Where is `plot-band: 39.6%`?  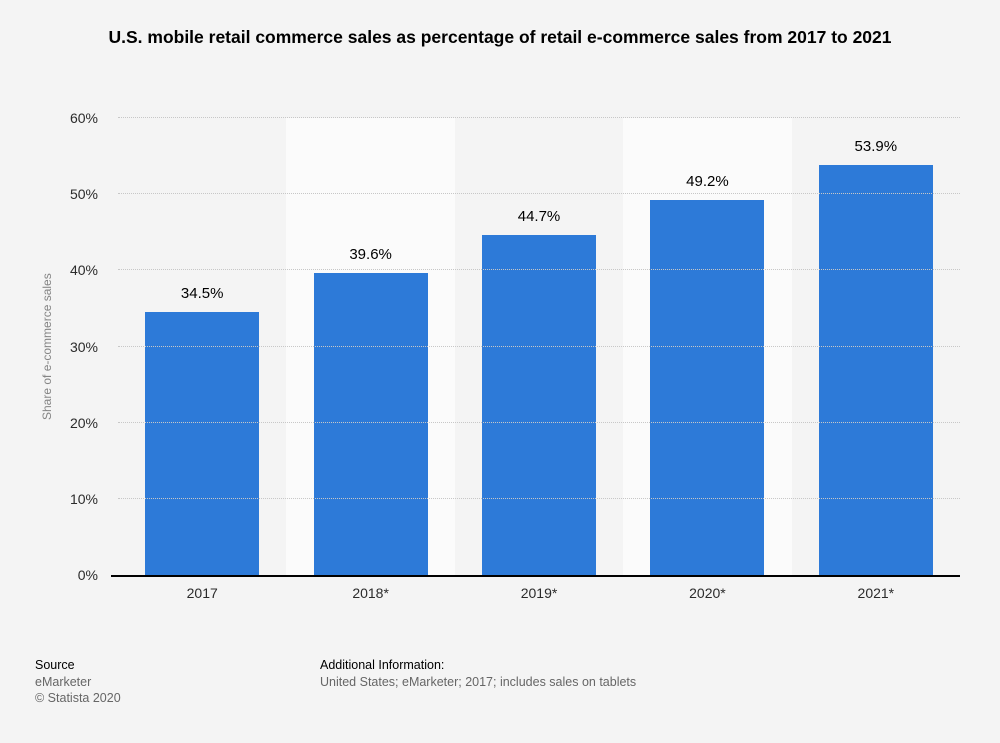
plot-band: 39.6% is located at coordinates (370, 346).